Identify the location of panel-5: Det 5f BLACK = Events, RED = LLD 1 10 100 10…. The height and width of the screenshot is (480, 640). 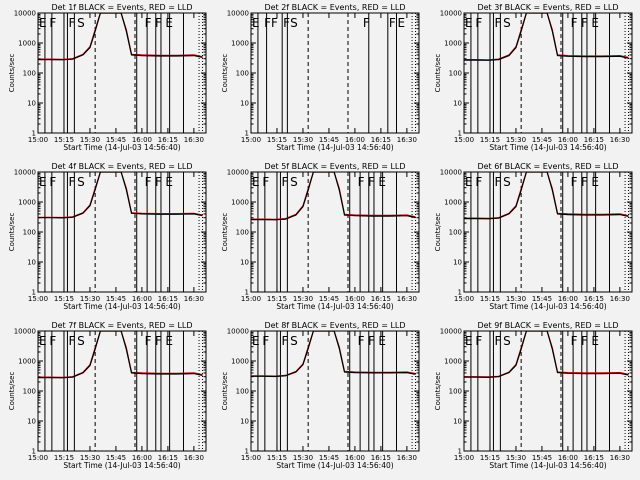
(320, 236).